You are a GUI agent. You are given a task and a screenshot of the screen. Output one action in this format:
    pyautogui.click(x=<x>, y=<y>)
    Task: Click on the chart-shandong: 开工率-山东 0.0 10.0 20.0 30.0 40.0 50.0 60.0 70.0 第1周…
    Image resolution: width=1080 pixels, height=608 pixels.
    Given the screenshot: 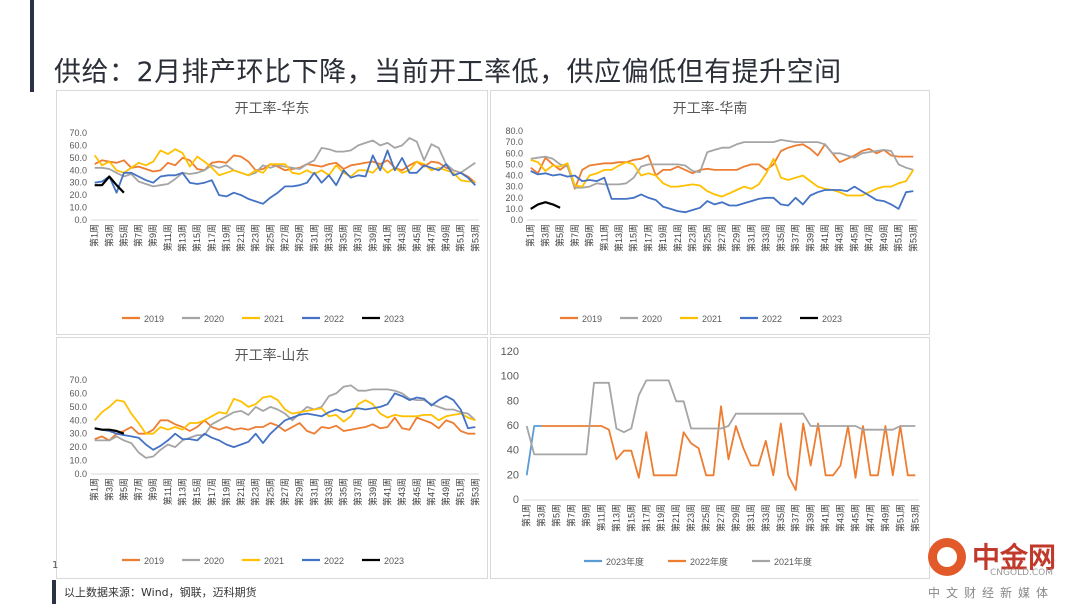 What is the action you would take?
    pyautogui.click(x=274, y=456)
    